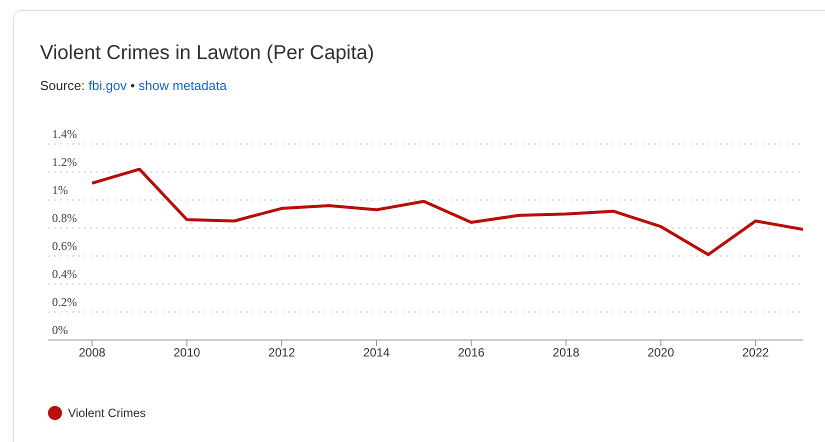  What do you see at coordinates (64, 134) in the screenshot?
I see `y-tick-label: 1.4%` at bounding box center [64, 134].